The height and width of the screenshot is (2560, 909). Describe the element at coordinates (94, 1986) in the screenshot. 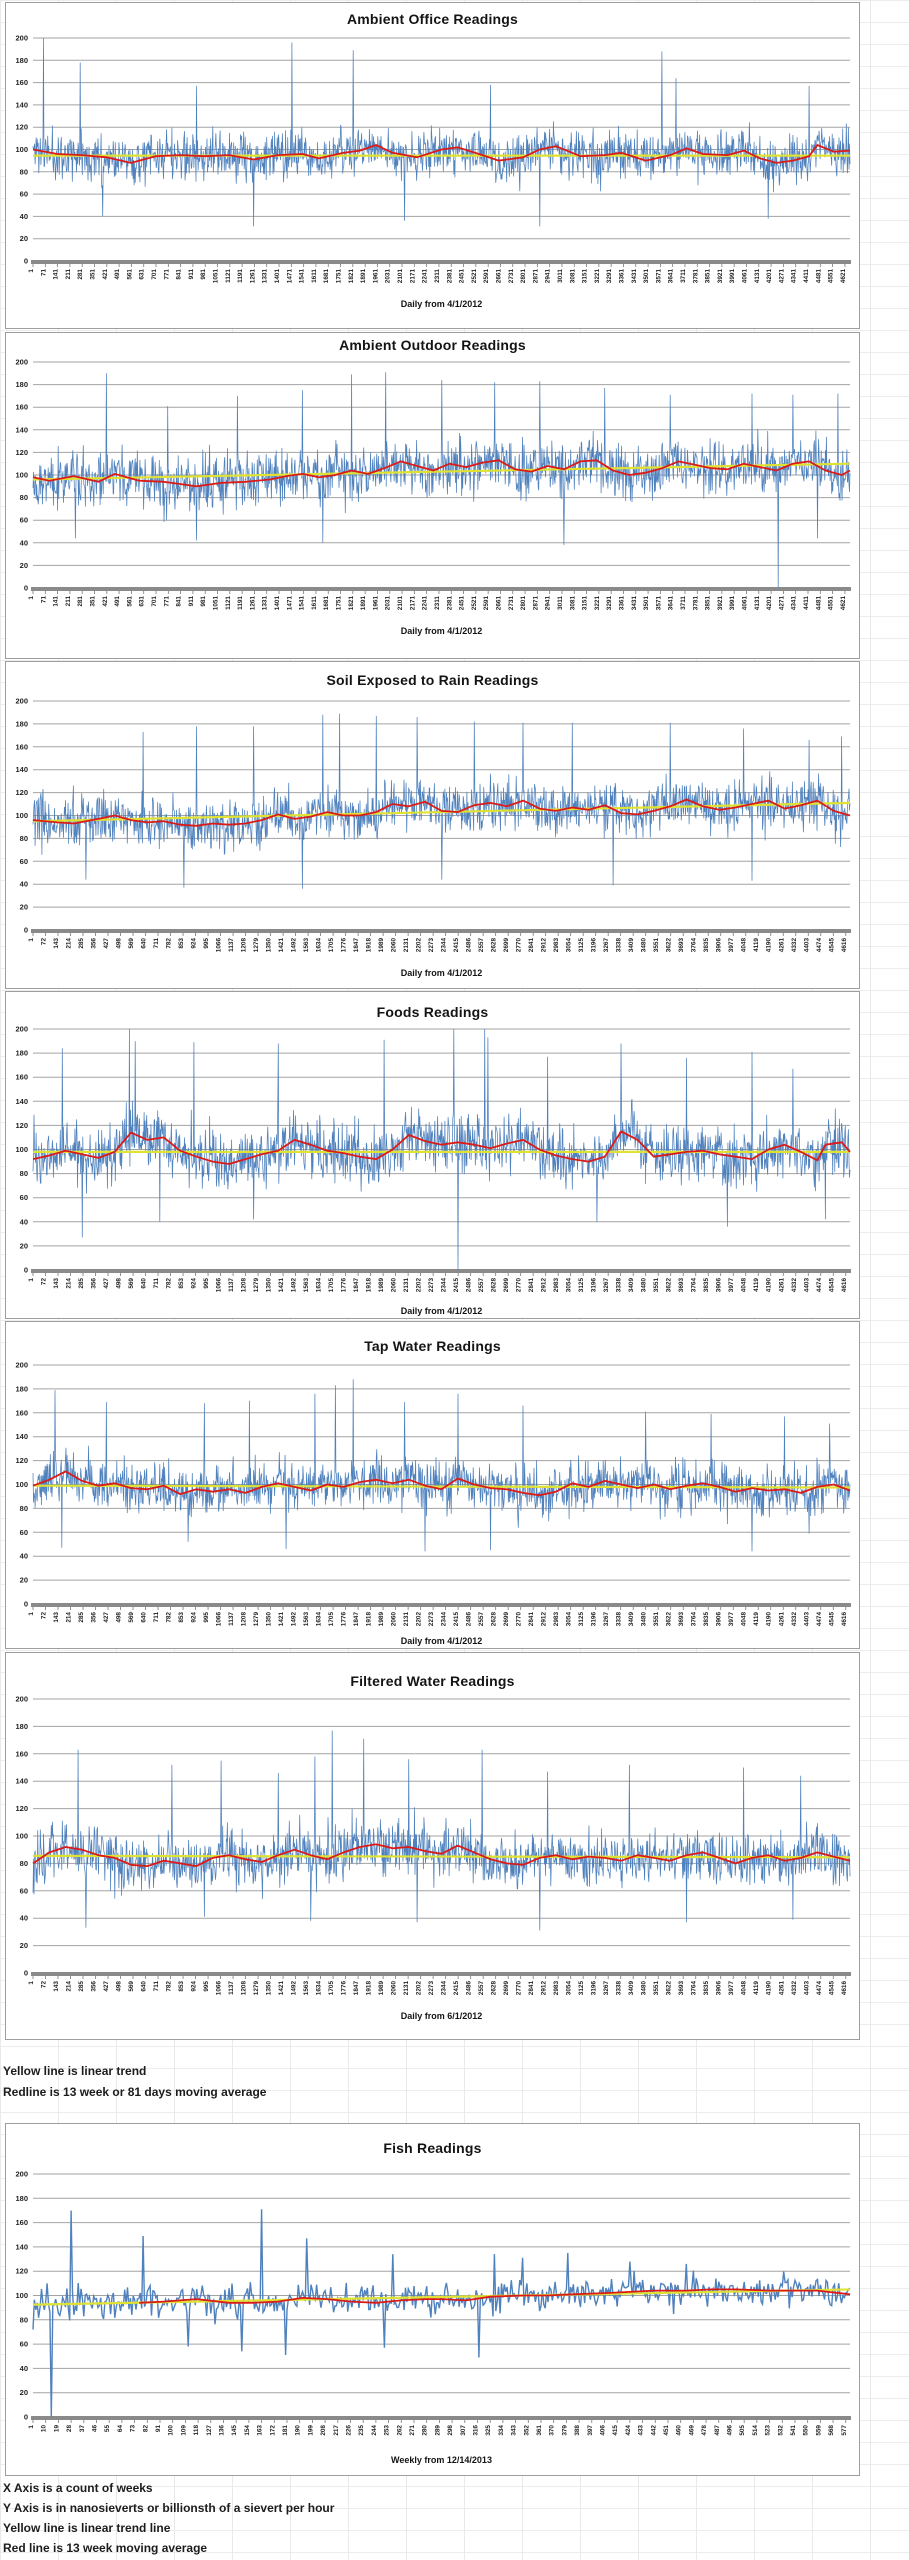

I see `svg-text: 356` at that location.